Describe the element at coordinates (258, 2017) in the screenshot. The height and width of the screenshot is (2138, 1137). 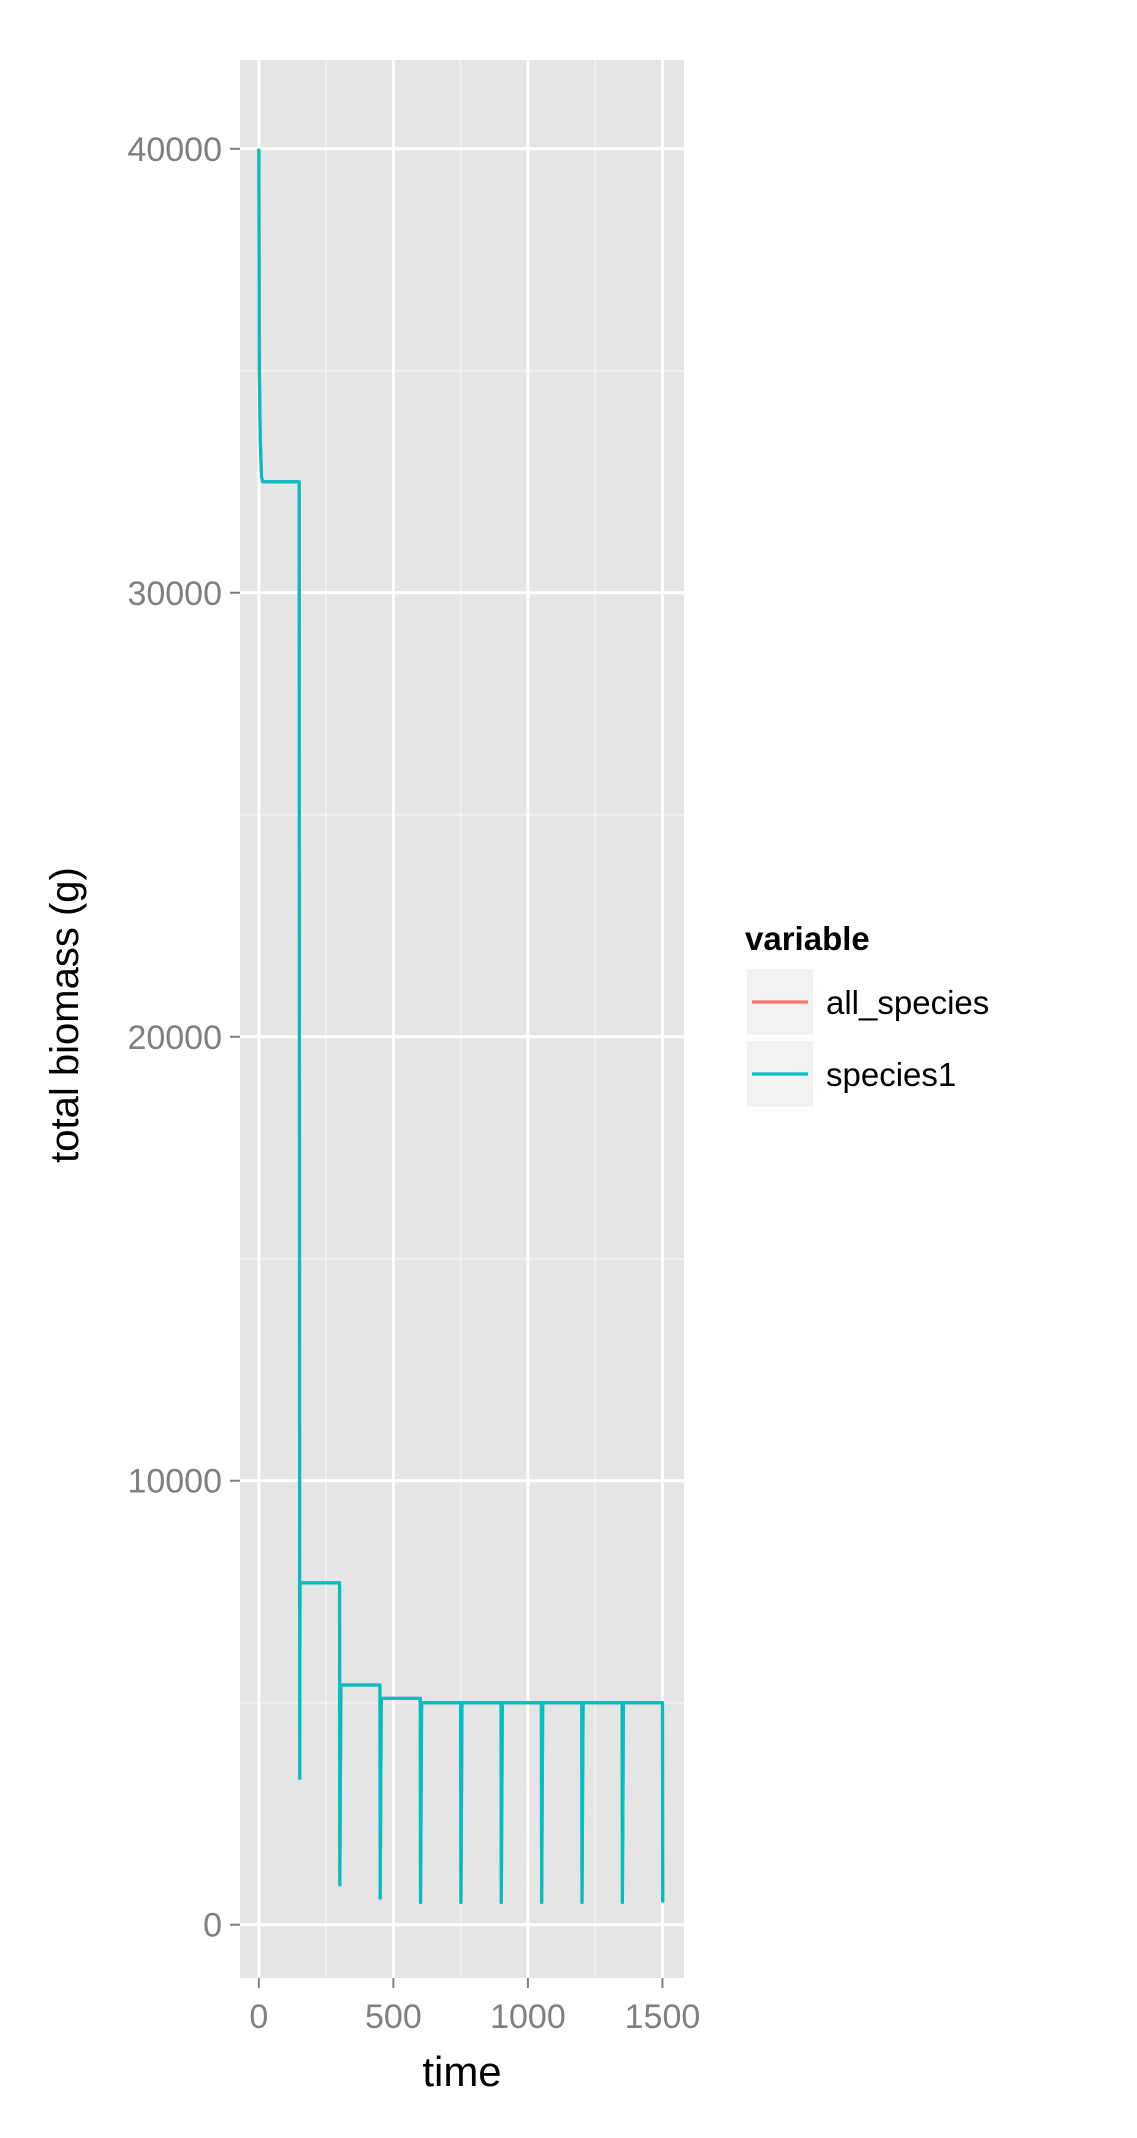
I see `x-tick-label: 0` at that location.